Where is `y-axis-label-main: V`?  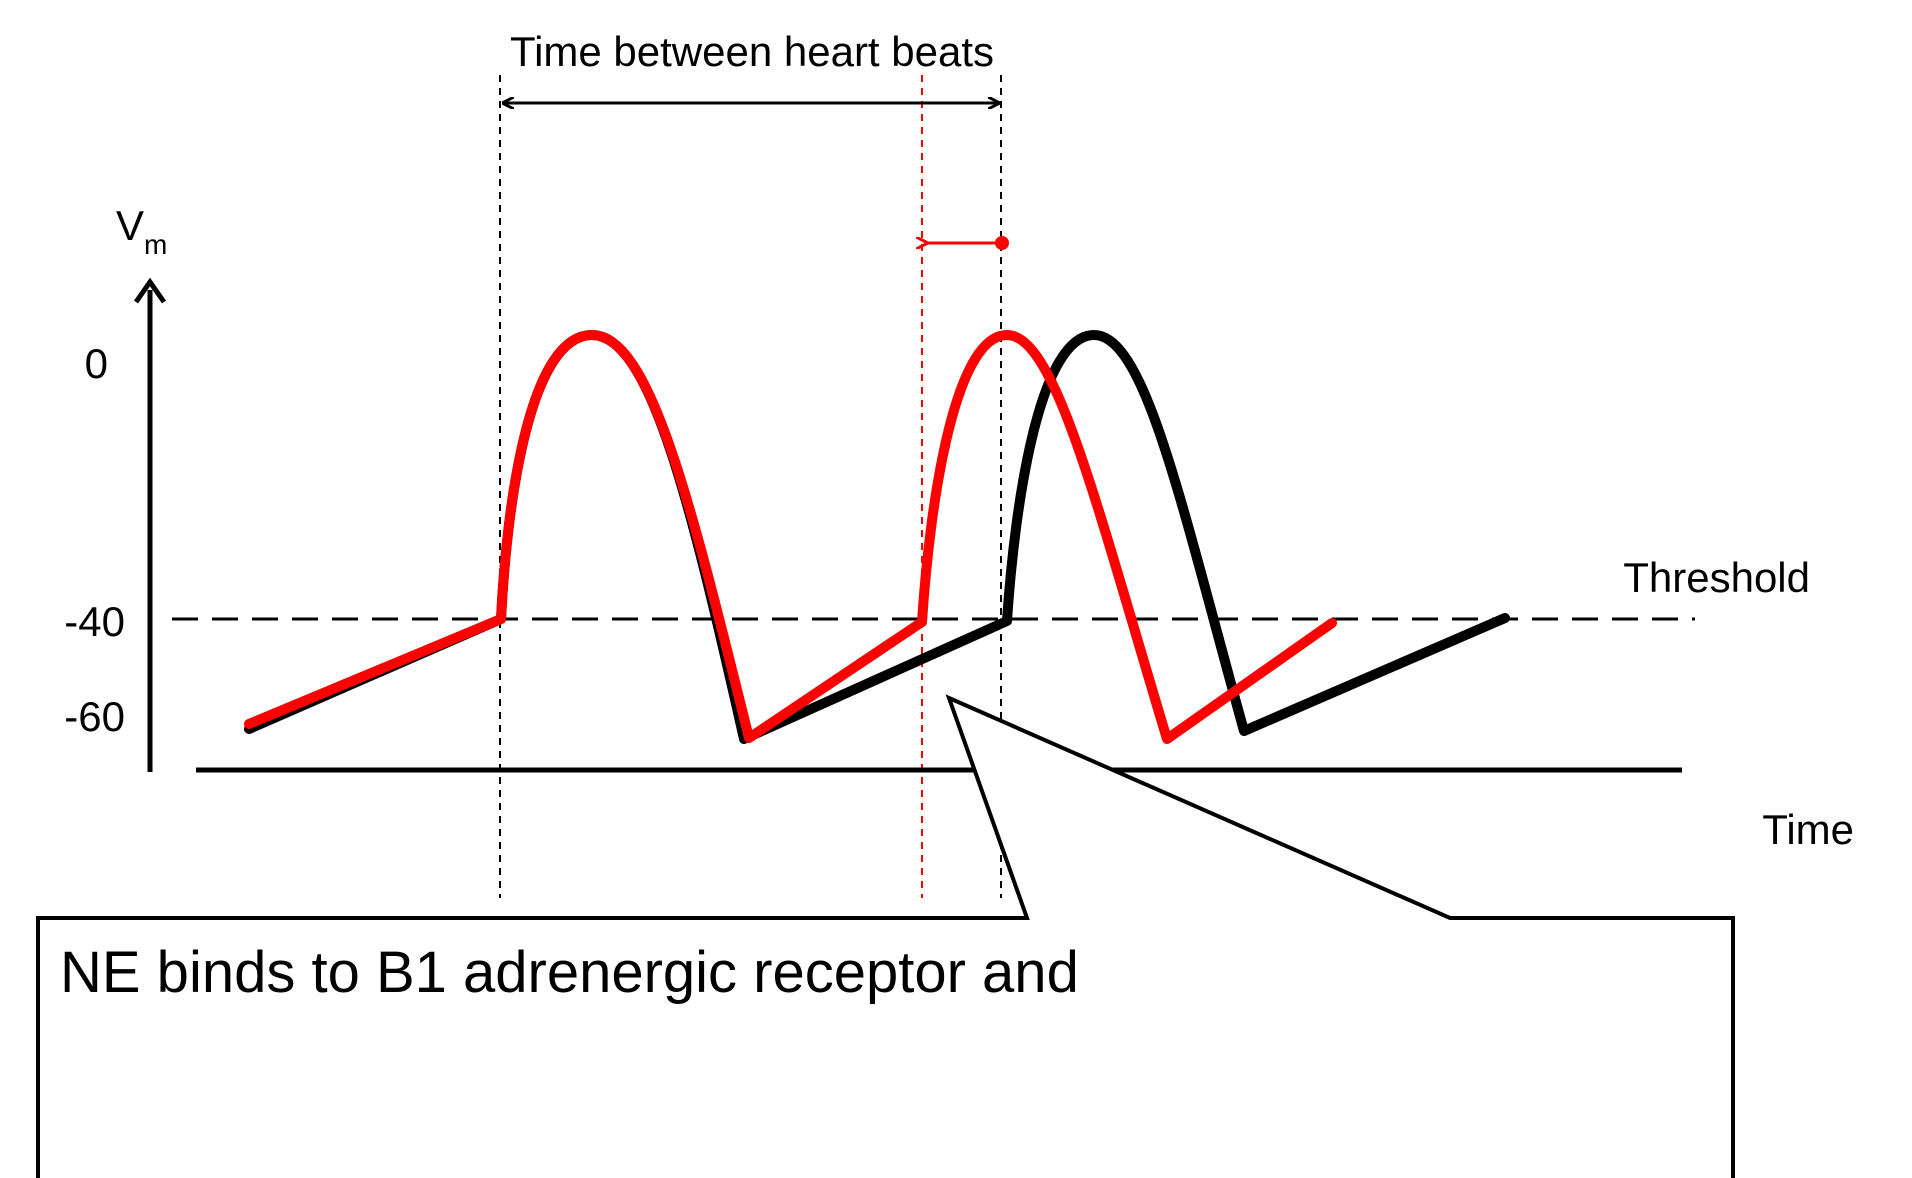 y-axis-label-main: V is located at coordinates (130, 225).